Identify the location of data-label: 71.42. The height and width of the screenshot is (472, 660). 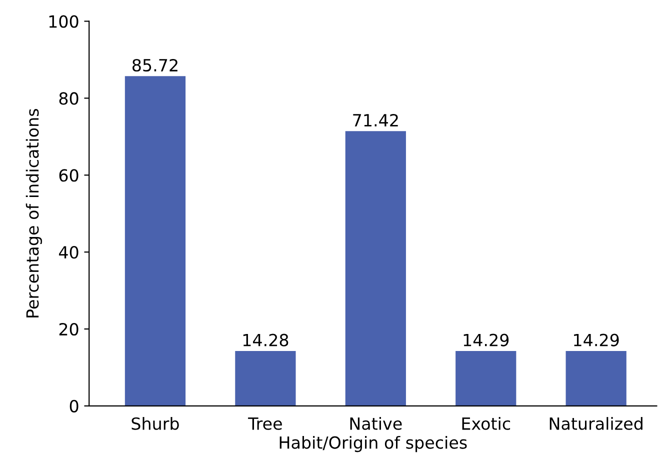
(375, 120).